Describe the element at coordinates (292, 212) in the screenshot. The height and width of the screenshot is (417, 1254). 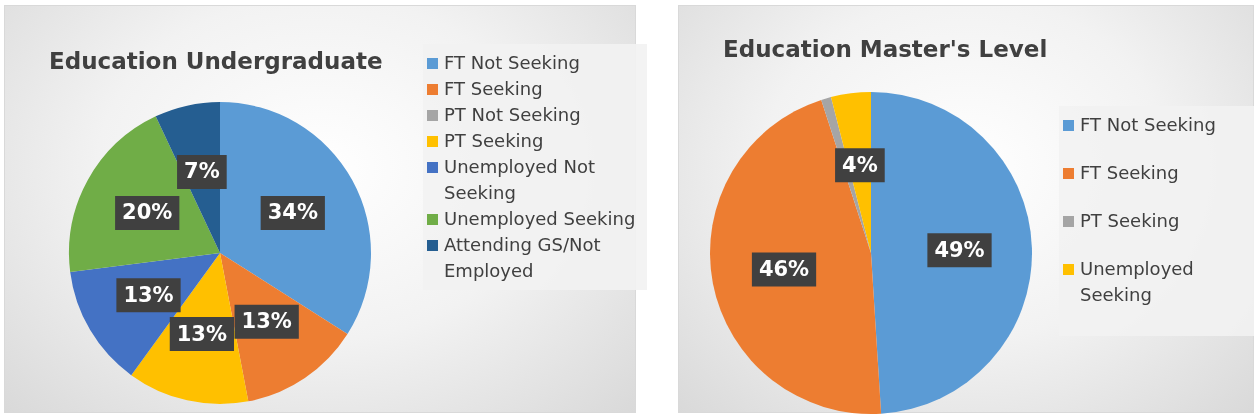
I see `data-label: 34%` at that location.